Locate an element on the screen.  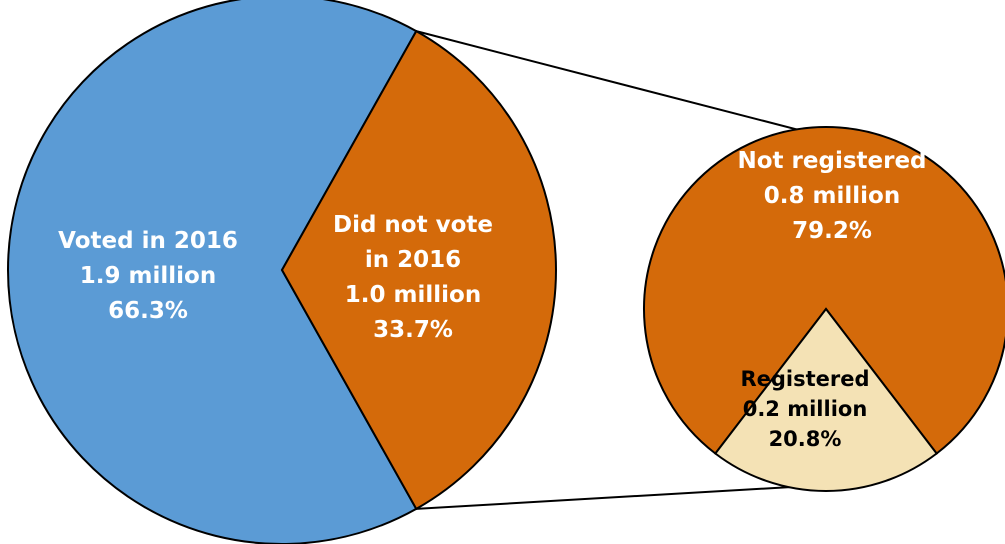
label-not-registered: Not registered 0.8 million 79.2% is located at coordinates (831, 196).